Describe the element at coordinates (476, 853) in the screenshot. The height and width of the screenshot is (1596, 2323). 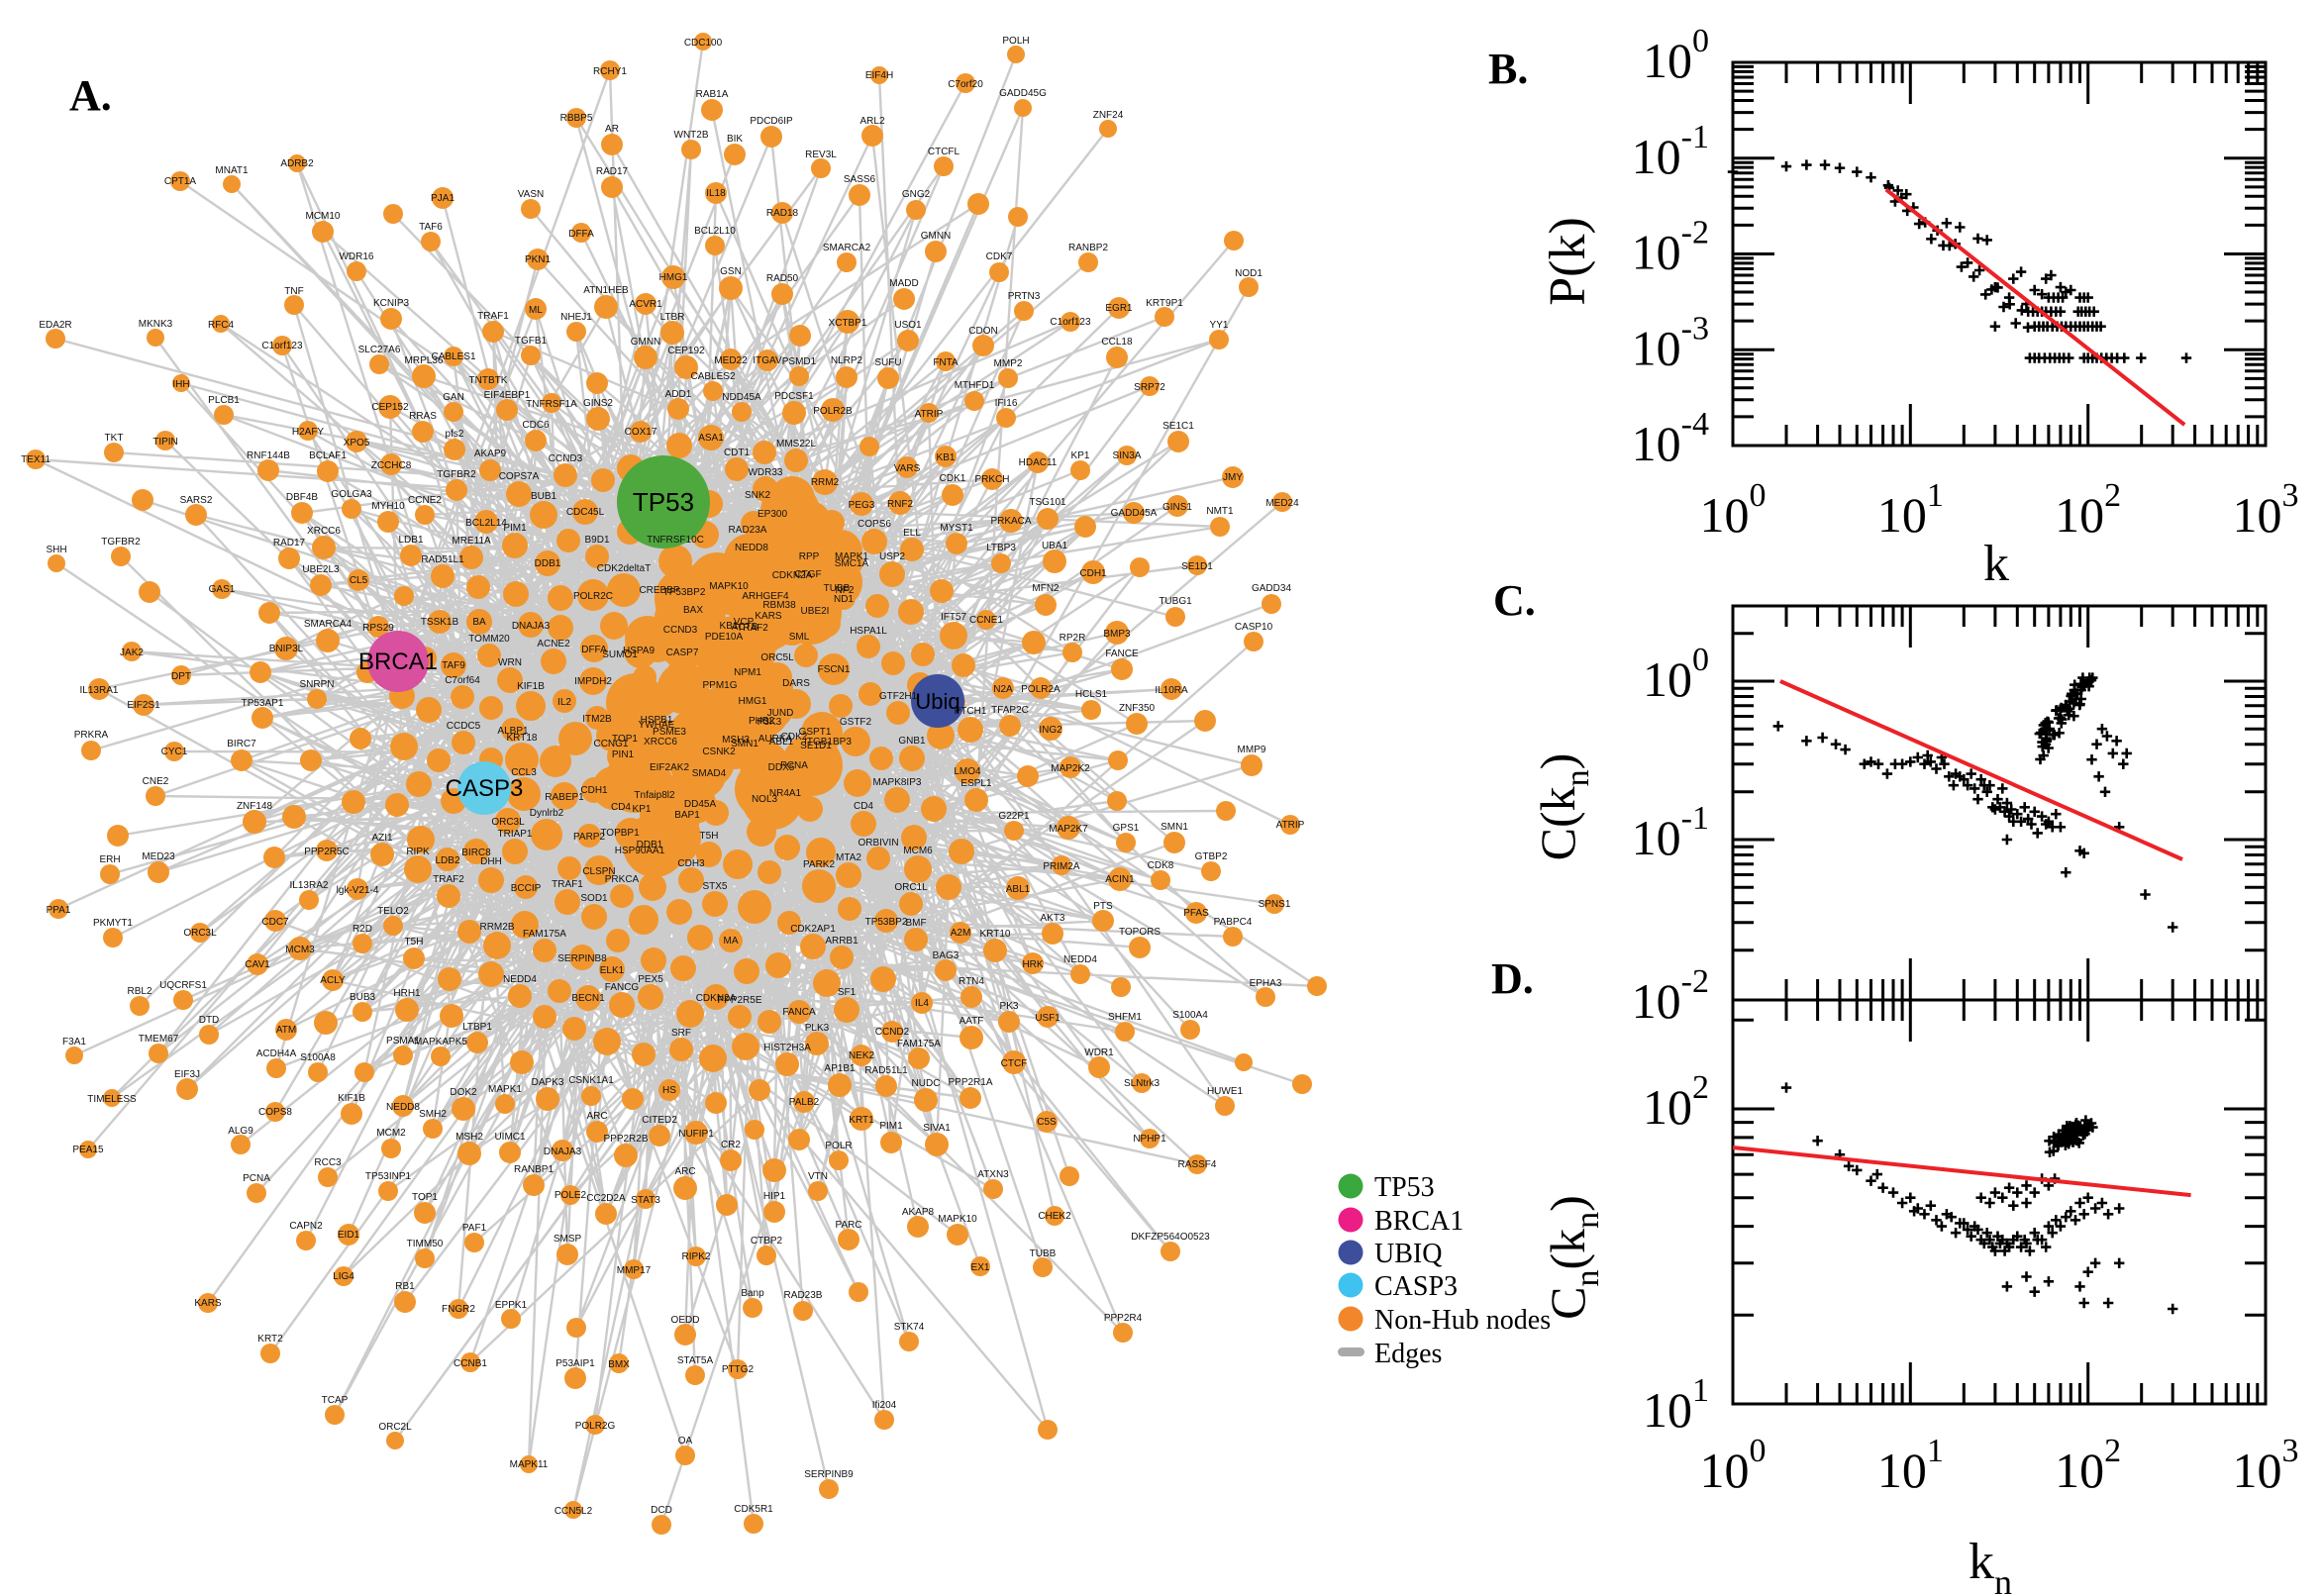
I see `svg-text: BIRC8` at that location.